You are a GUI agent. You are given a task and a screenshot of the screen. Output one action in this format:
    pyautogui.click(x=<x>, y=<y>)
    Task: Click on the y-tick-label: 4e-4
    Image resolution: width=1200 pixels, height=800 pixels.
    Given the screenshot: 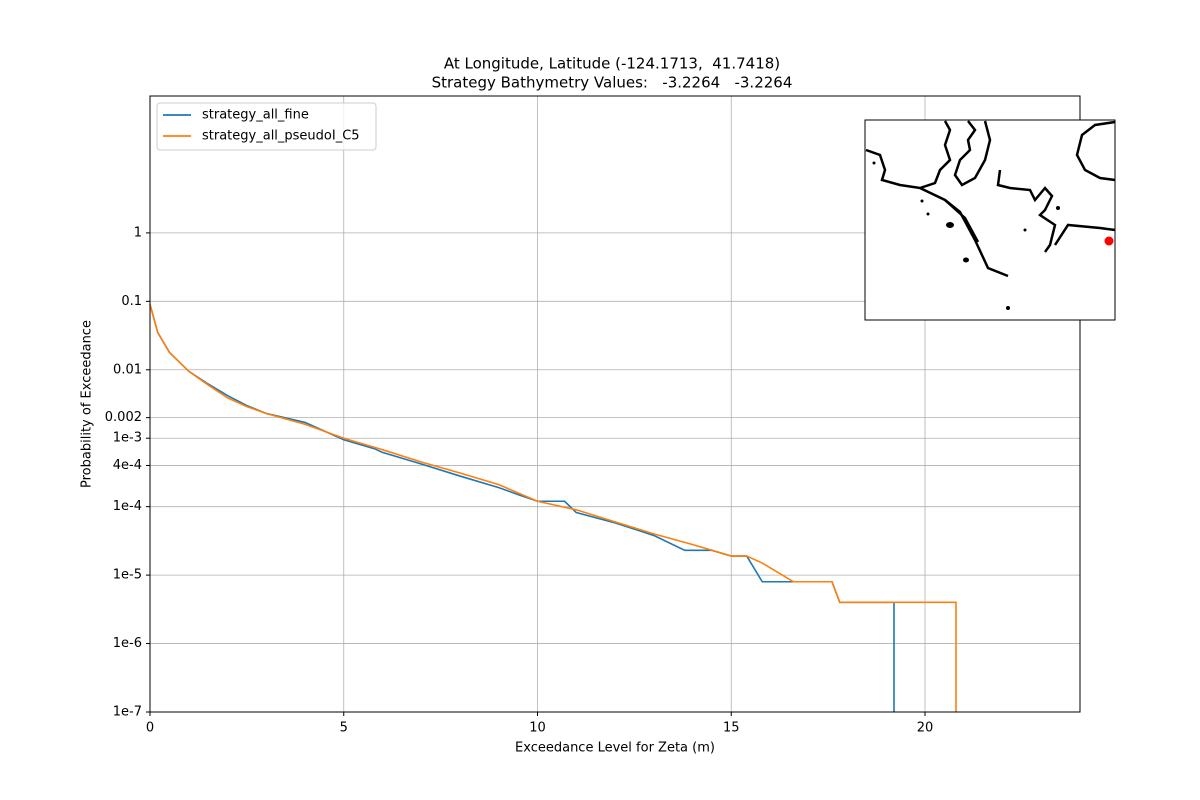 What is the action you would take?
    pyautogui.click(x=127, y=465)
    